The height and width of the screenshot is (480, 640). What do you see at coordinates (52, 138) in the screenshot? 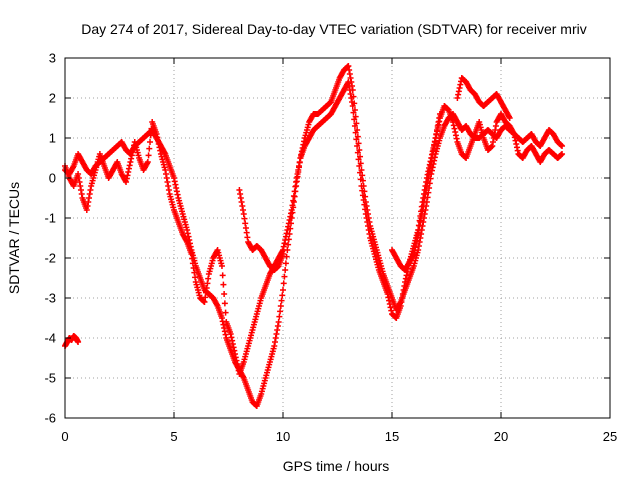
I see `y-tick-label: 1` at bounding box center [52, 138].